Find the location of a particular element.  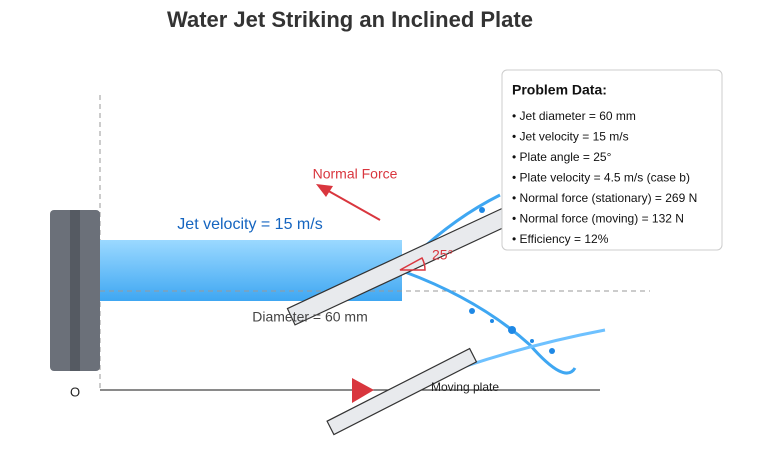

diameter-label: Diameter = 60 mm is located at coordinates (310, 317).